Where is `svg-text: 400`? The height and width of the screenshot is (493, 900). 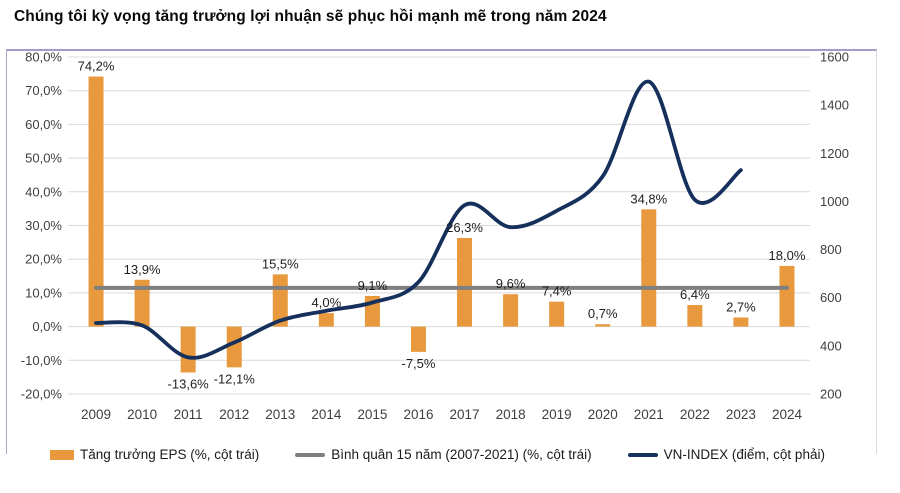
svg-text: 400 is located at coordinates (831, 345).